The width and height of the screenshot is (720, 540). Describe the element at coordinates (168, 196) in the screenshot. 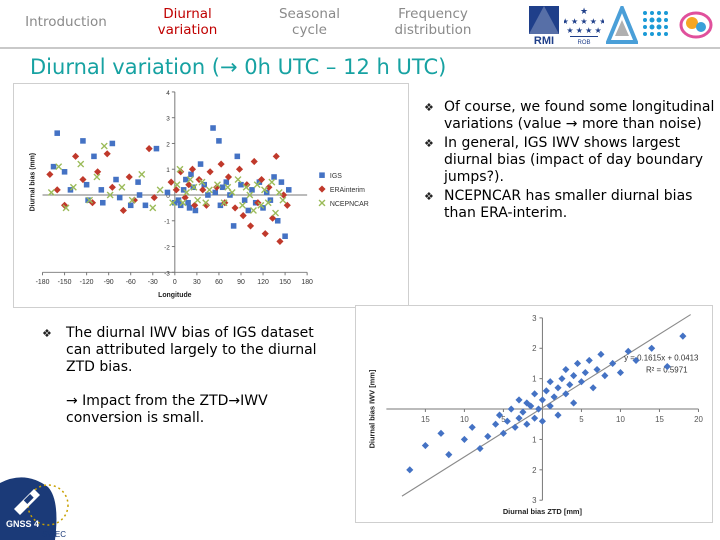

I see `y-tick-label: 0` at that location.